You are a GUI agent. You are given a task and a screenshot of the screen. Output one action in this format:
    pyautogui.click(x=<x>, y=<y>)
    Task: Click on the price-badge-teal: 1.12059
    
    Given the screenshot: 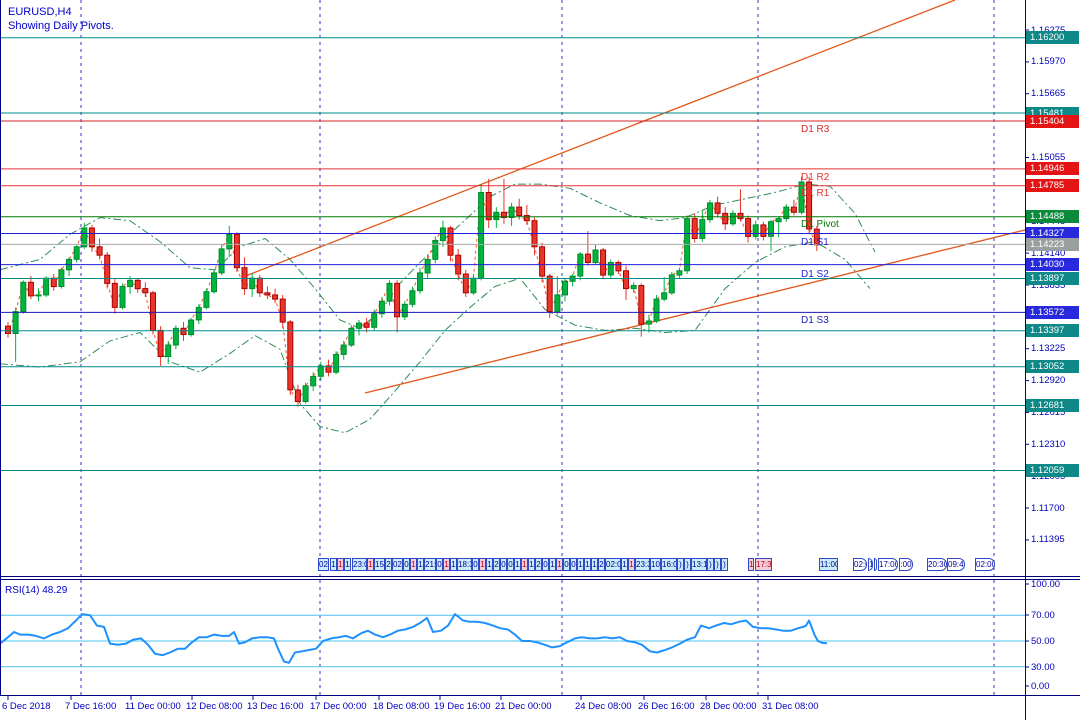 What is the action you would take?
    pyautogui.click(x=1052, y=470)
    